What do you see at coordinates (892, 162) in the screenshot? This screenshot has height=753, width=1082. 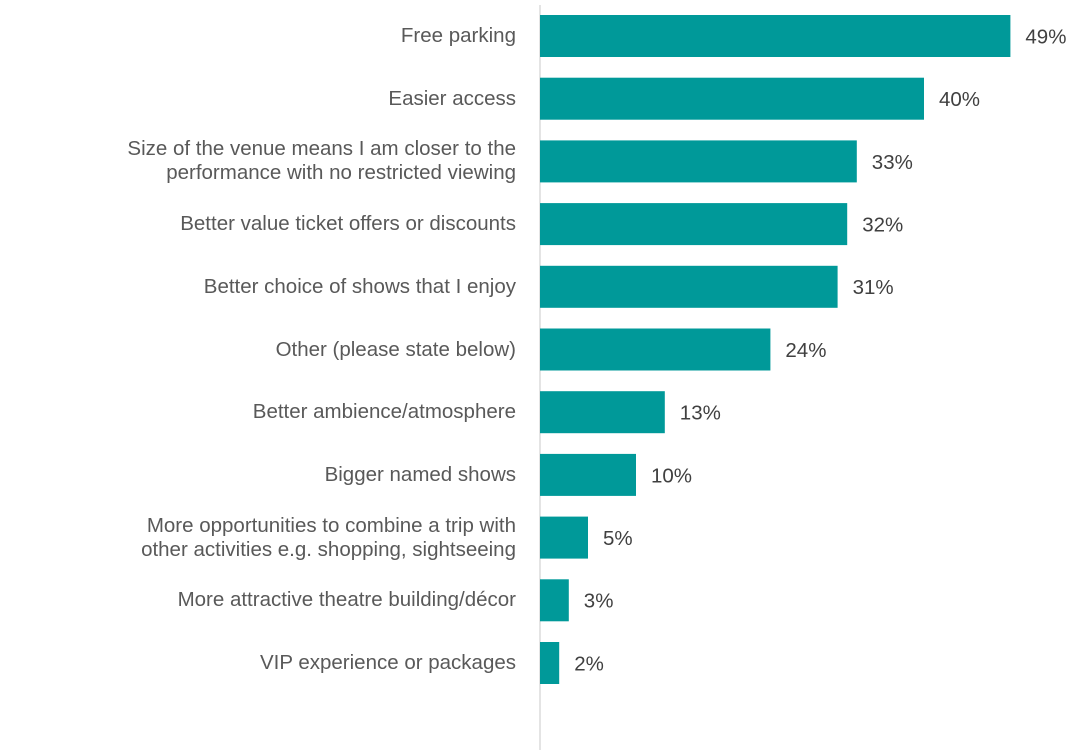 I see `value-label: 33%` at bounding box center [892, 162].